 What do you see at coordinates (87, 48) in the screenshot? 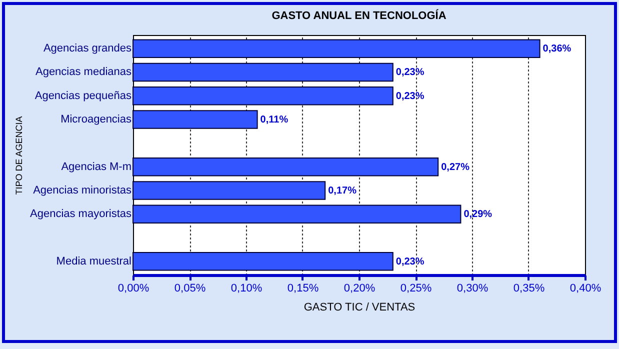
I see `y-tick-label: Agencias grandes` at bounding box center [87, 48].